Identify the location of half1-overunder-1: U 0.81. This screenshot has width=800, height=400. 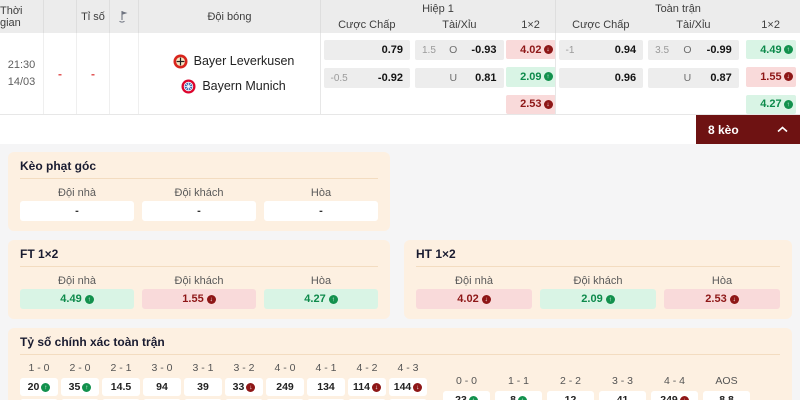
(459, 78).